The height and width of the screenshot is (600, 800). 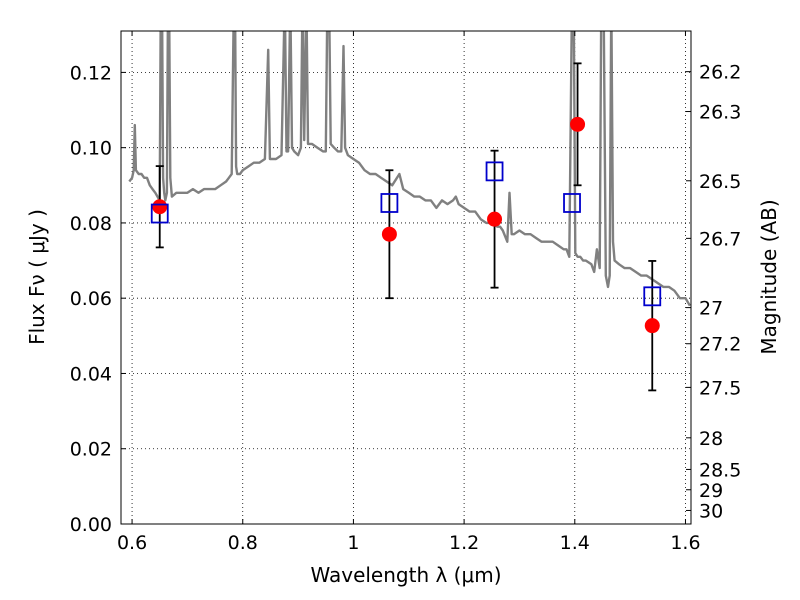 What do you see at coordinates (575, 543) in the screenshot?
I see `x-tick-label: 1.4` at bounding box center [575, 543].